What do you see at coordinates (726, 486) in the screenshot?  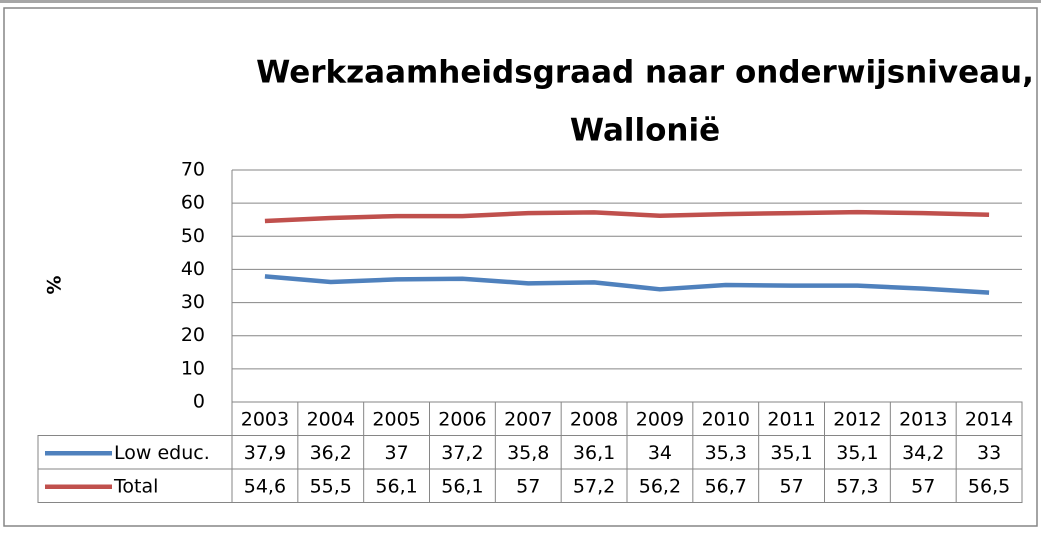 I see `table-value: 56,7` at bounding box center [726, 486].